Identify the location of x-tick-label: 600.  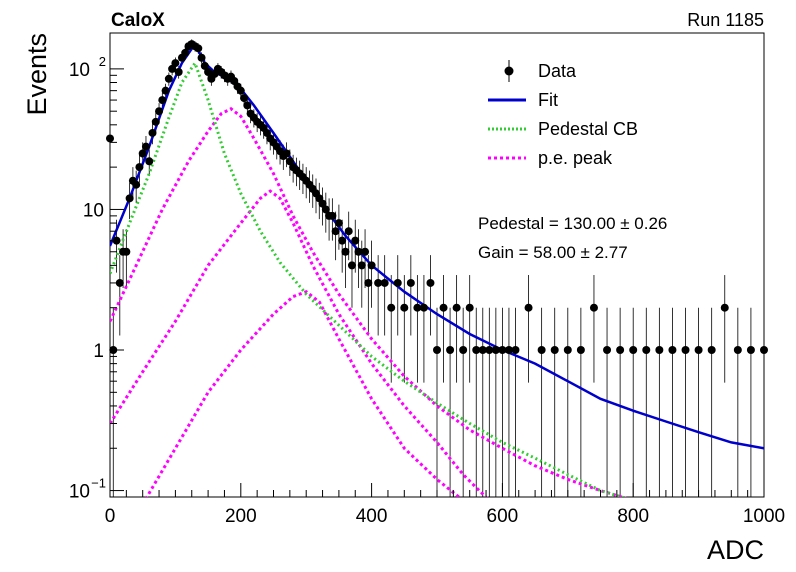
(503, 516).